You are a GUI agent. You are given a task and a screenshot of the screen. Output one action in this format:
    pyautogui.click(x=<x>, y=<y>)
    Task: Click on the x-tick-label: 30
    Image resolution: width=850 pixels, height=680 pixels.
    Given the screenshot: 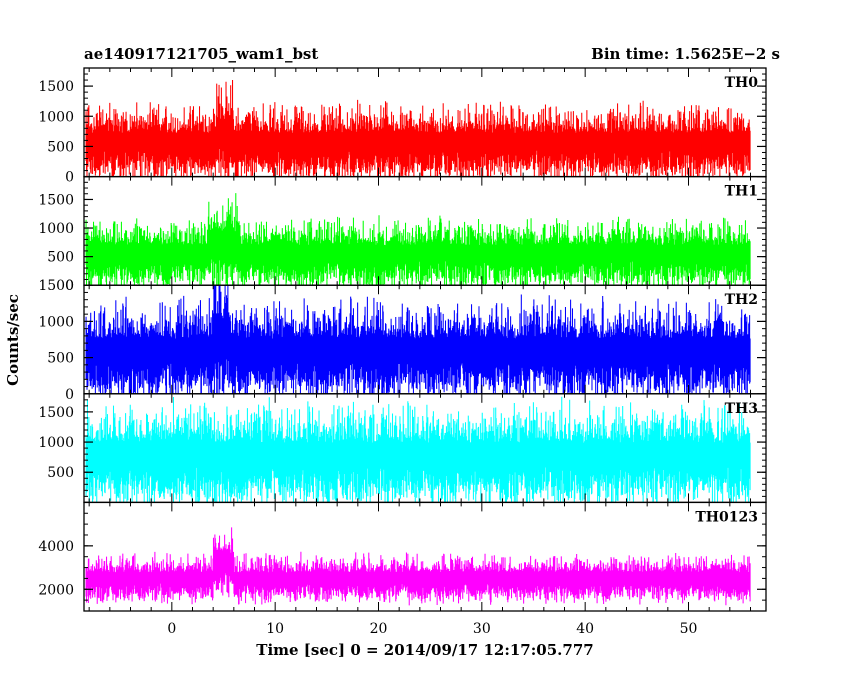 What is the action you would take?
    pyautogui.click(x=482, y=629)
    